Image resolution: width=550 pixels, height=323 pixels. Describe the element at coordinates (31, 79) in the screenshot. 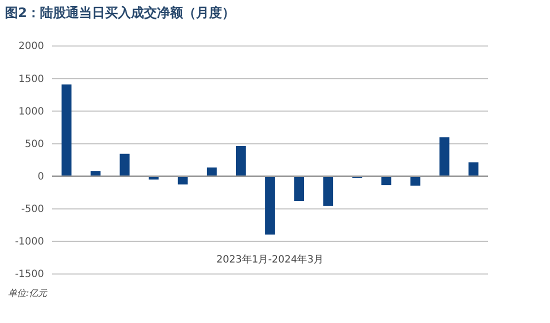

I see `y-tick-label: 1500` at that location.